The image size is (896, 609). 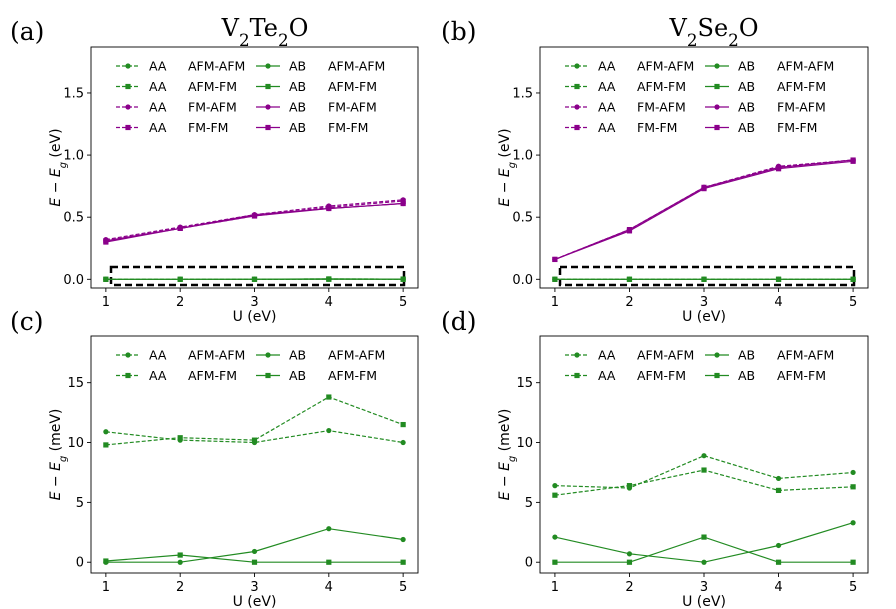 I want to click on panel-title: V2Te2O, so click(x=265, y=32).